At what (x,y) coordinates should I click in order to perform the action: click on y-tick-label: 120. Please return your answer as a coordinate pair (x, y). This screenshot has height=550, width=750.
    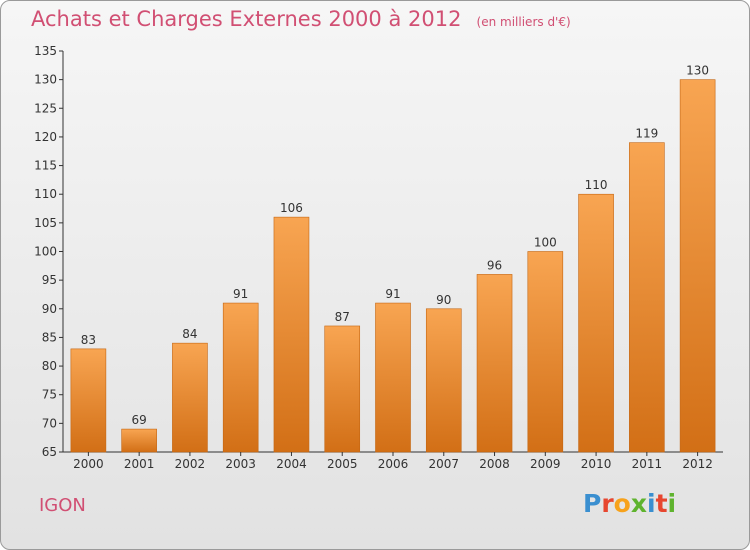
    Looking at the image, I should click on (45, 137).